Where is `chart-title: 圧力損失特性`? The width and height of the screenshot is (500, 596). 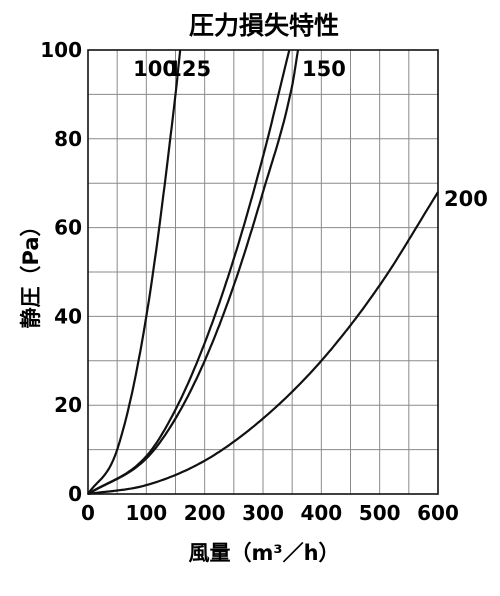 chart-title: 圧力損失特性 is located at coordinates (264, 25).